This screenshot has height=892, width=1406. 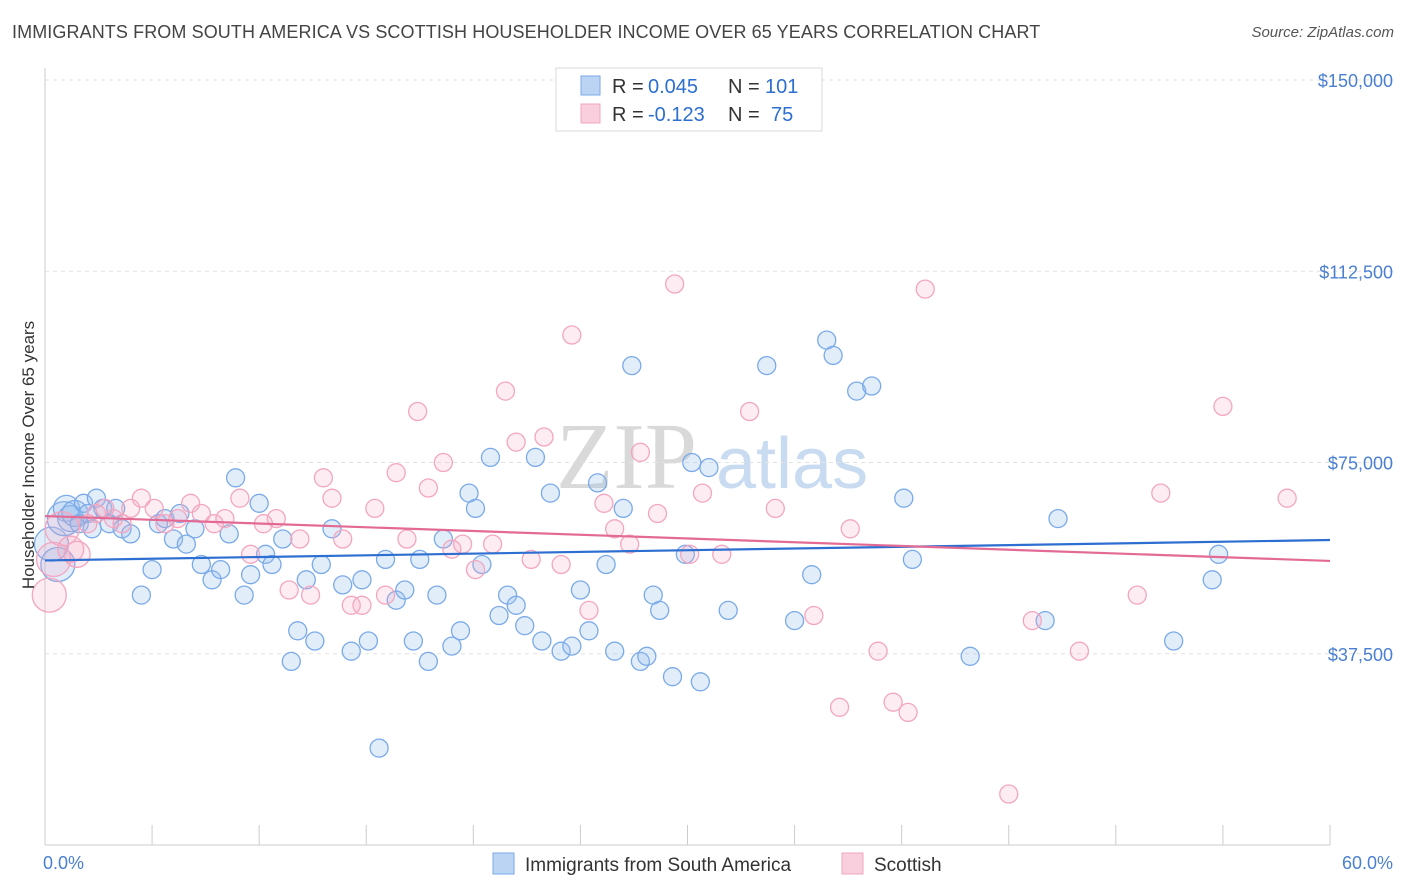 What do you see at coordinates (676, 115) in the screenshot?
I see `stats-r-value: -0.123` at bounding box center [676, 115].